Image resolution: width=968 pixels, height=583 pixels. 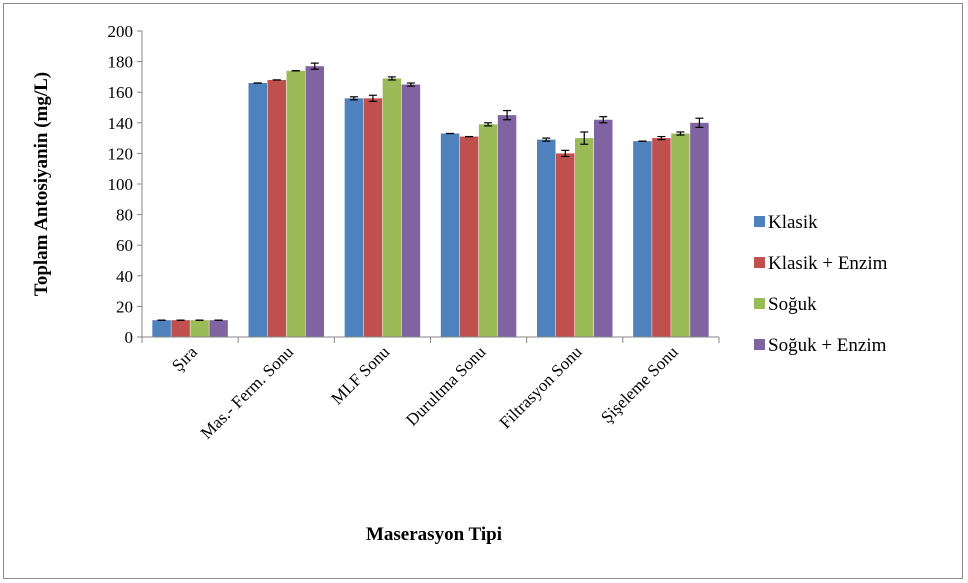 What do you see at coordinates (124, 306) in the screenshot?
I see `y-tick-label: 20` at bounding box center [124, 306].